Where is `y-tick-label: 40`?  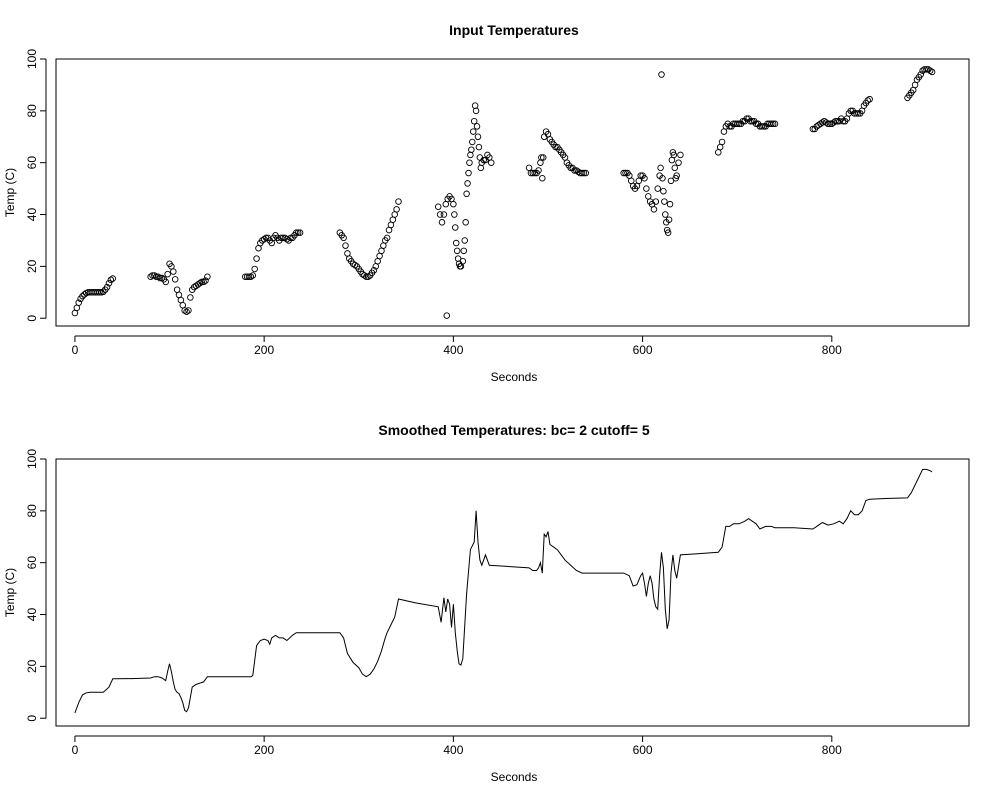 y-tick-label: 40 is located at coordinates (32, 215).